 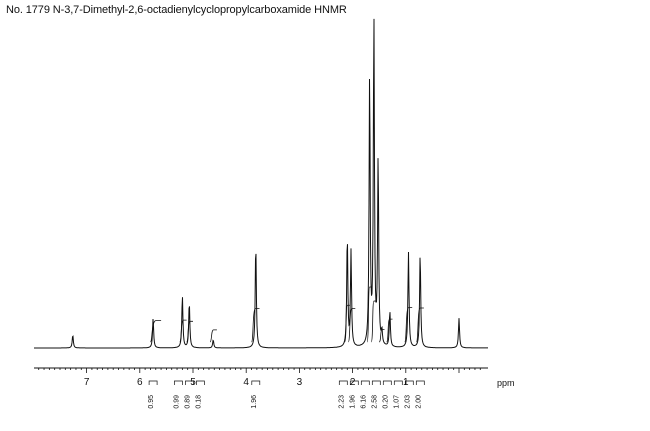 I want to click on integral-value: 6.16, so click(x=363, y=402).